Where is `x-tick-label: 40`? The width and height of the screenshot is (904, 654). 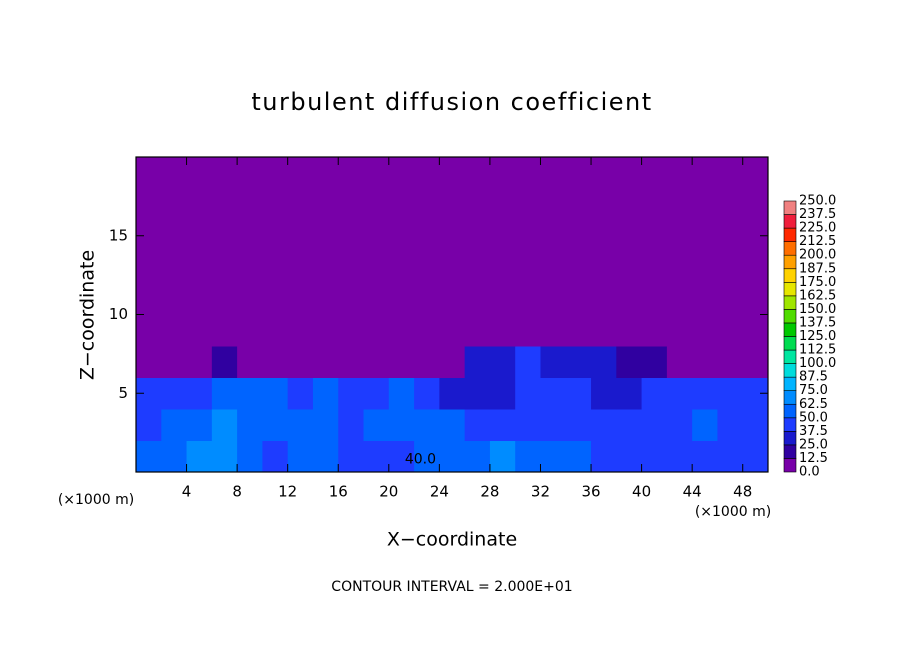
x-tick-label: 40 is located at coordinates (641, 492).